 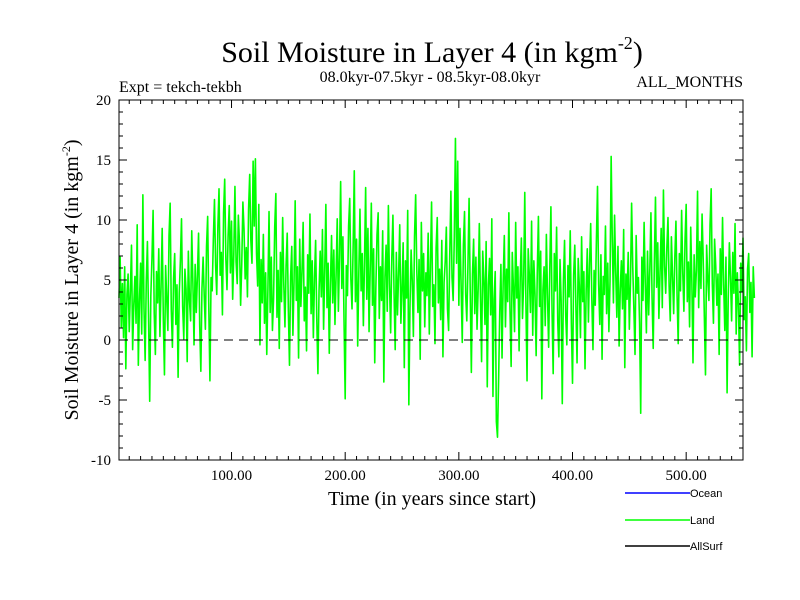 What do you see at coordinates (702, 521) in the screenshot?
I see `legend-label-land: Land` at bounding box center [702, 521].